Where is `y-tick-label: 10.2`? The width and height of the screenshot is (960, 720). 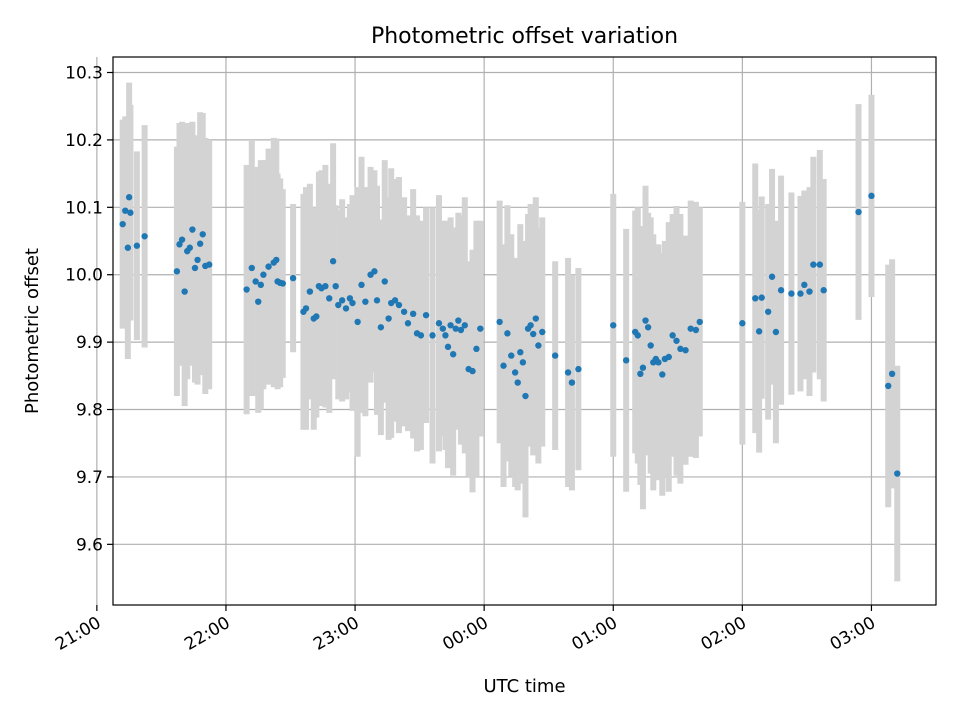 y-tick-label: 10.2 is located at coordinates (84, 141).